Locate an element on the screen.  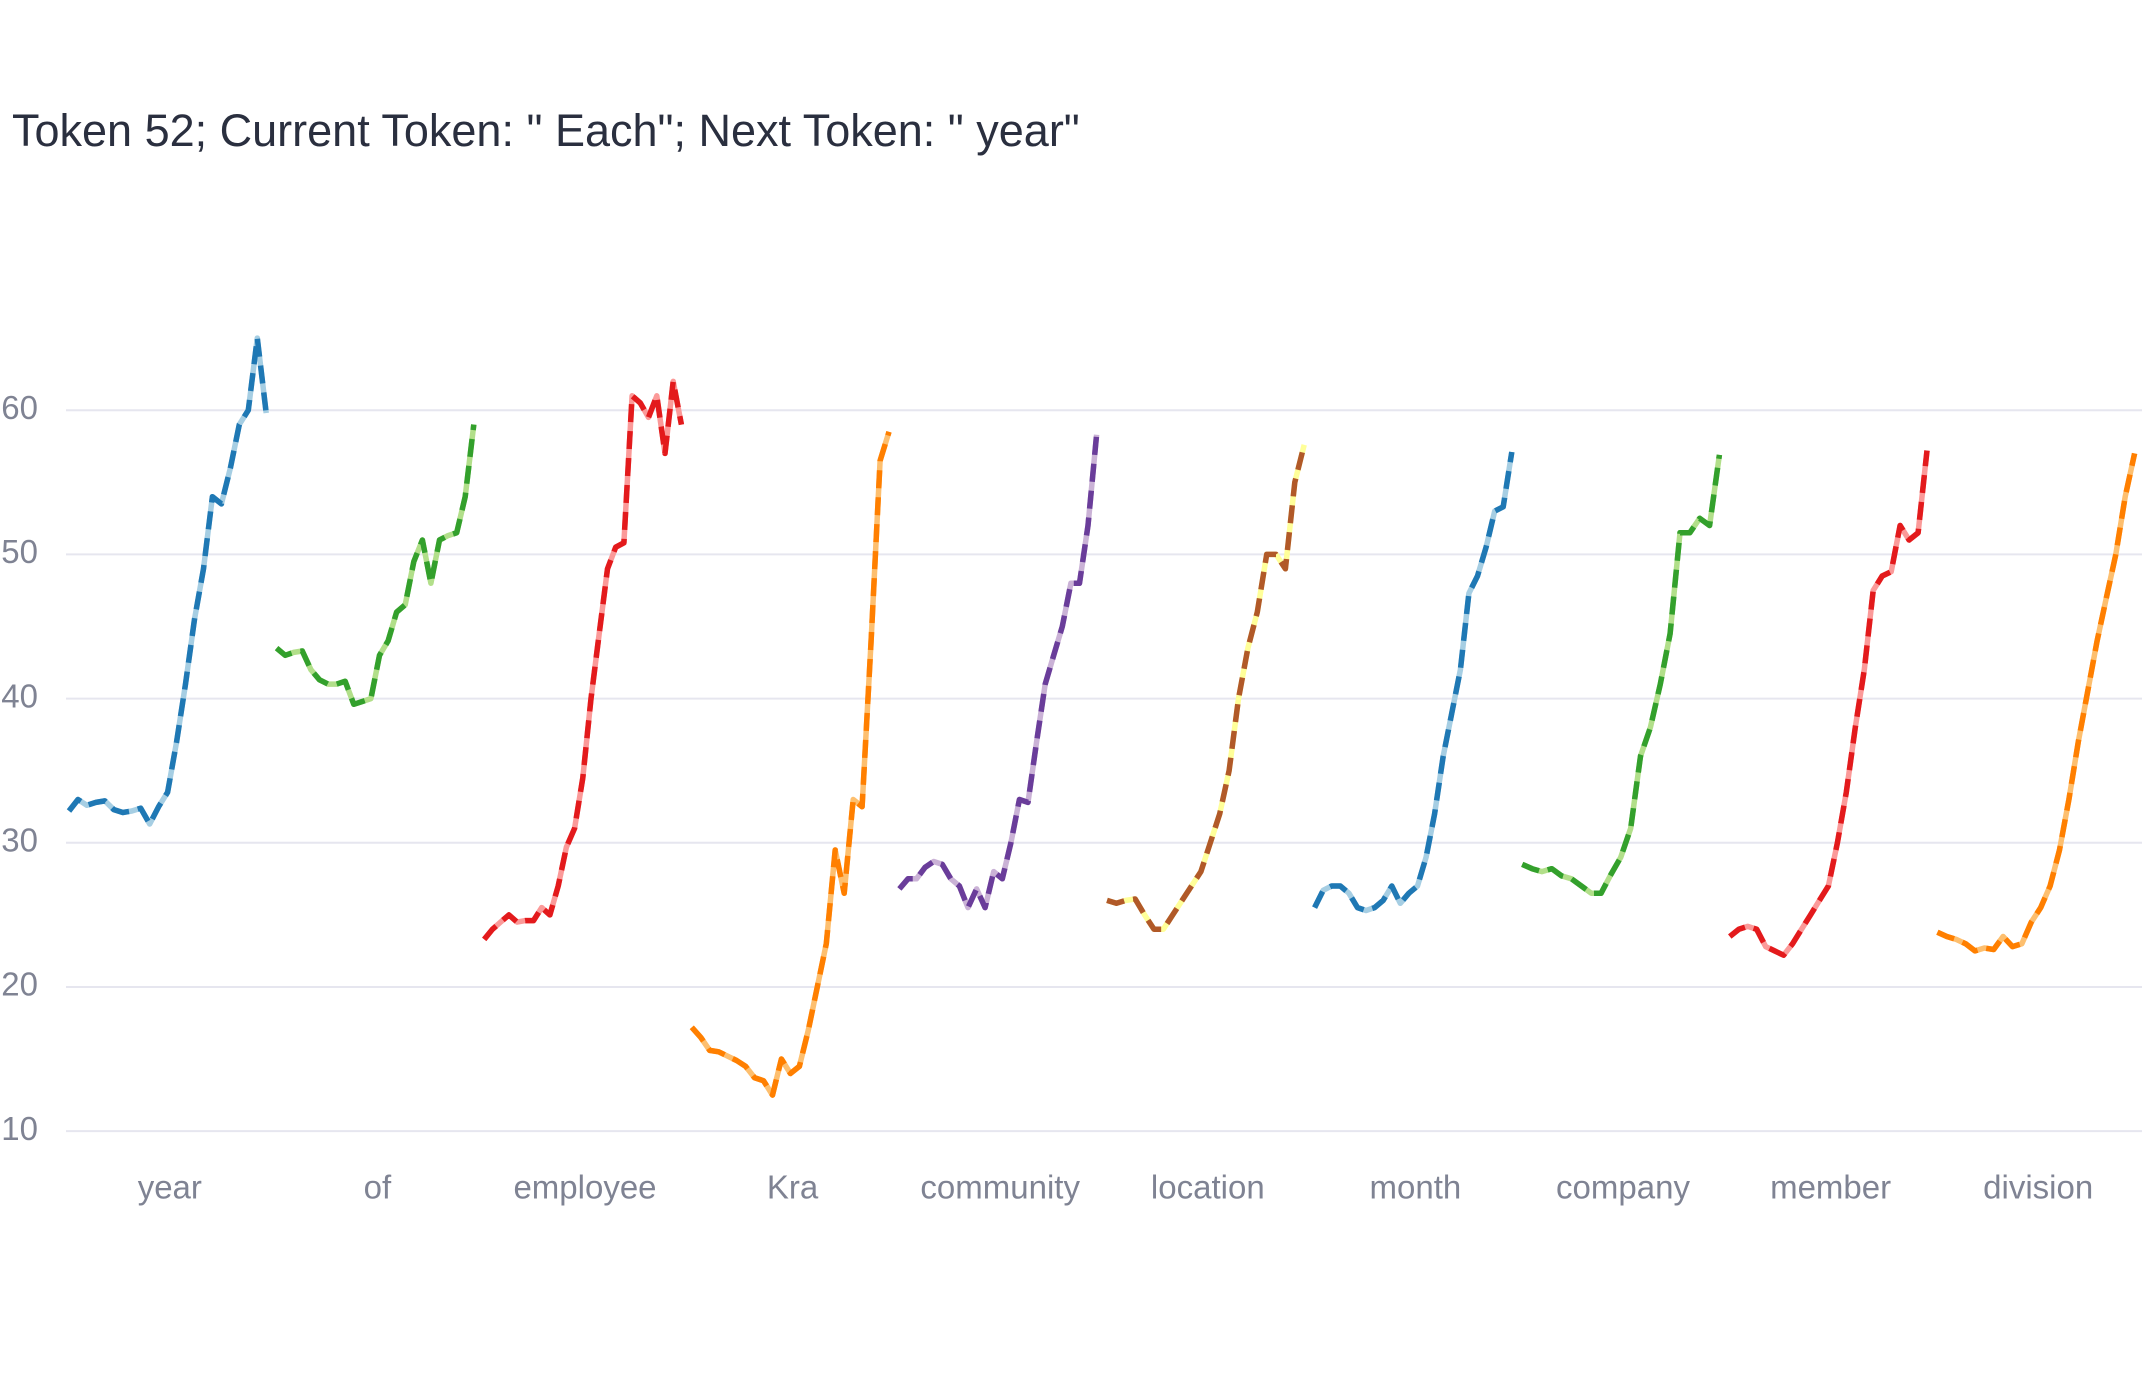
x-tick-label: of is located at coordinates (378, 1187).